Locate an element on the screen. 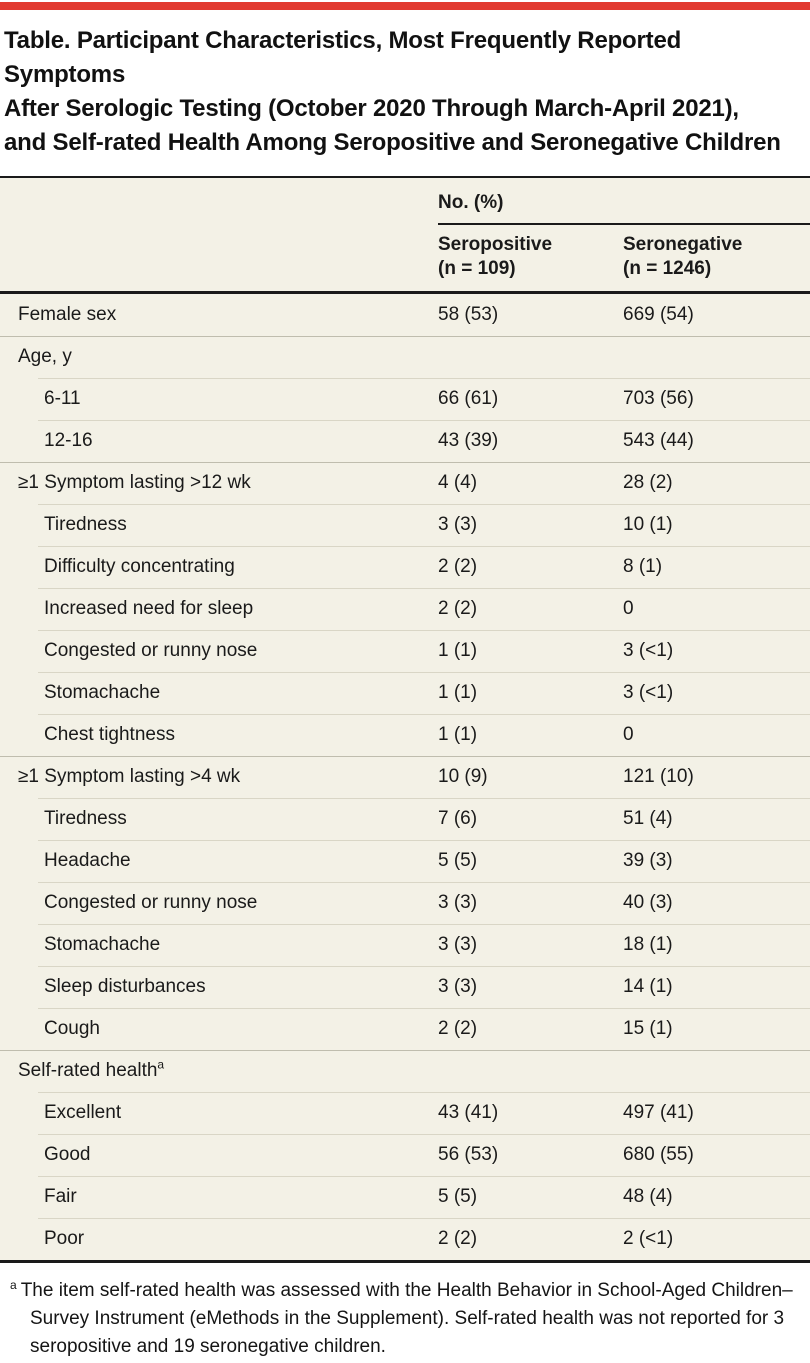  row-label: Age, y is located at coordinates (45, 356).